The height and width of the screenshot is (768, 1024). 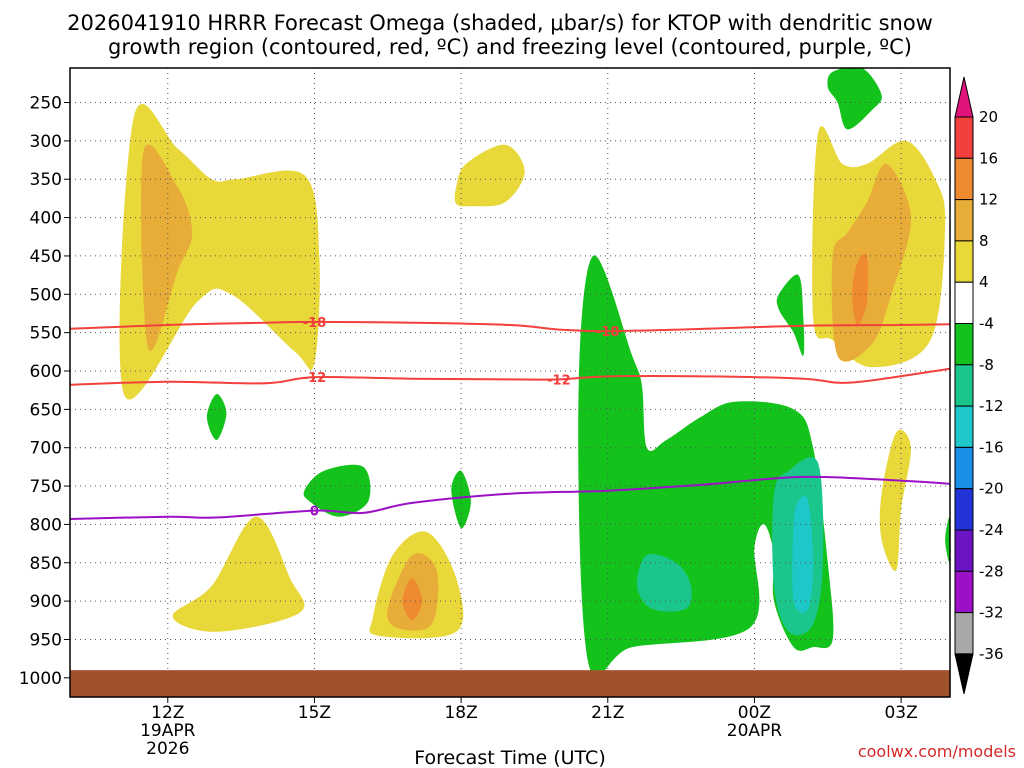 I want to click on colorbar-label--32: -32, so click(x=991, y=613).